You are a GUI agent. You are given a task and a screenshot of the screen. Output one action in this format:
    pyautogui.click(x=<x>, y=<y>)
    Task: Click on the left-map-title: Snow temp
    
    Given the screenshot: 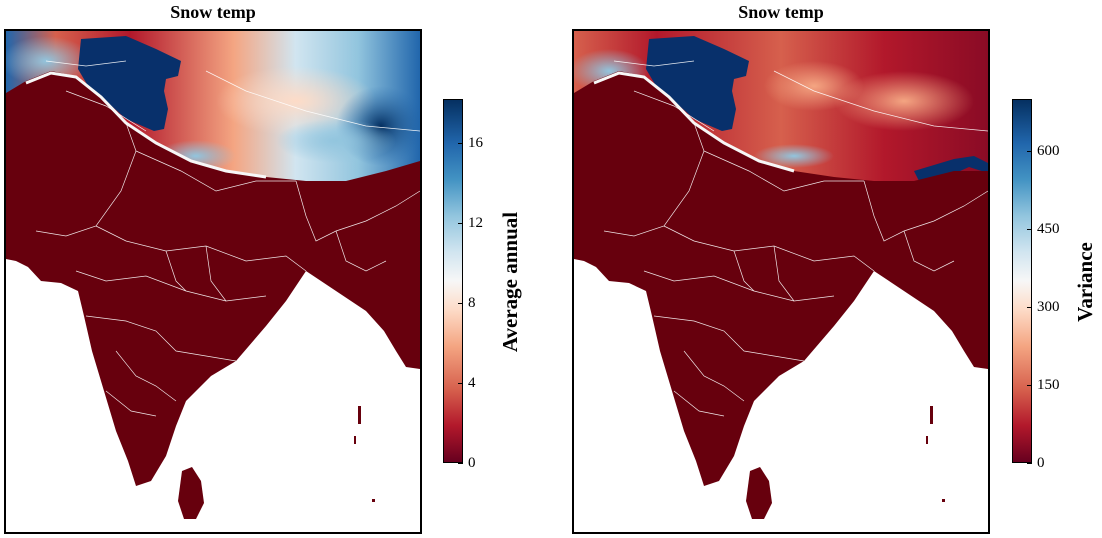 What is the action you would take?
    pyautogui.click(x=213, y=12)
    